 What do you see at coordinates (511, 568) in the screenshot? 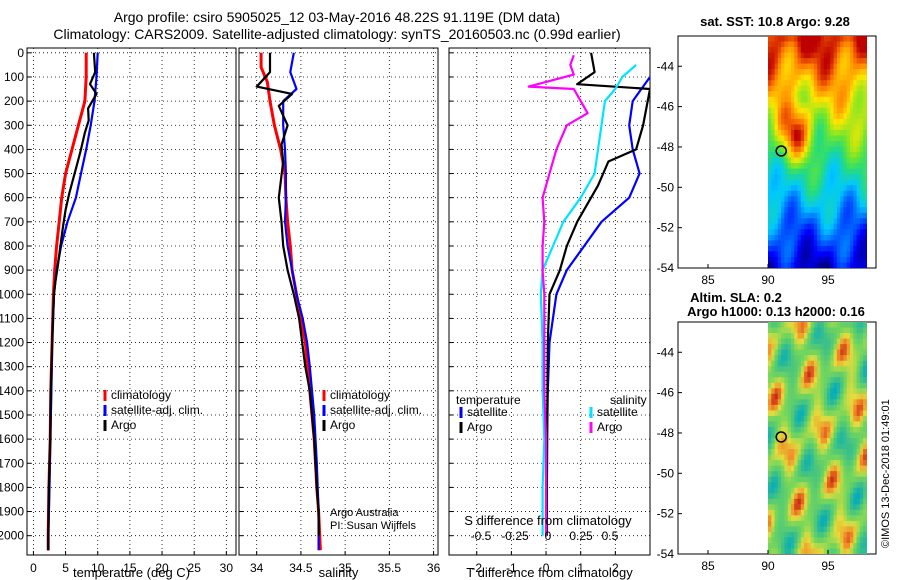
I see `x-tick-label: -1` at bounding box center [511, 568].